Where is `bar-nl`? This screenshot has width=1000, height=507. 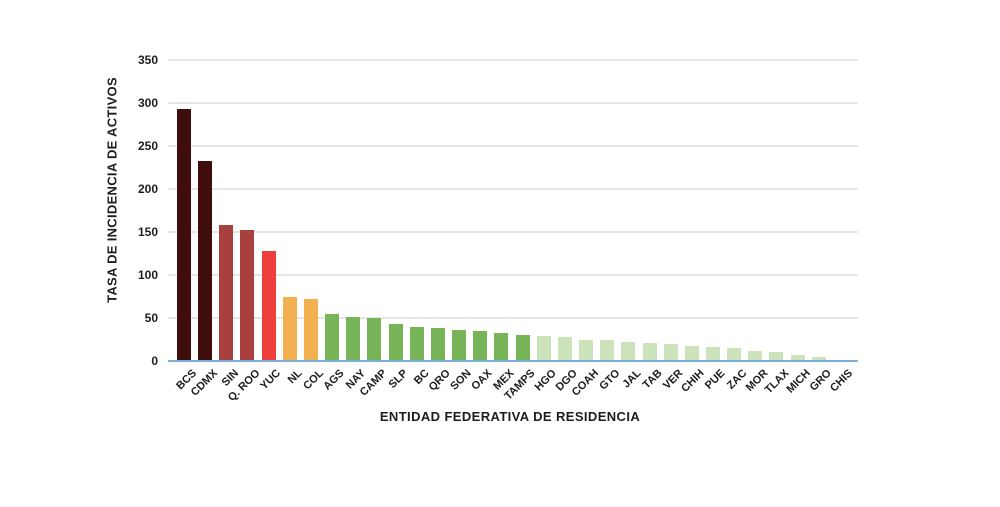 bar-nl is located at coordinates (289, 329).